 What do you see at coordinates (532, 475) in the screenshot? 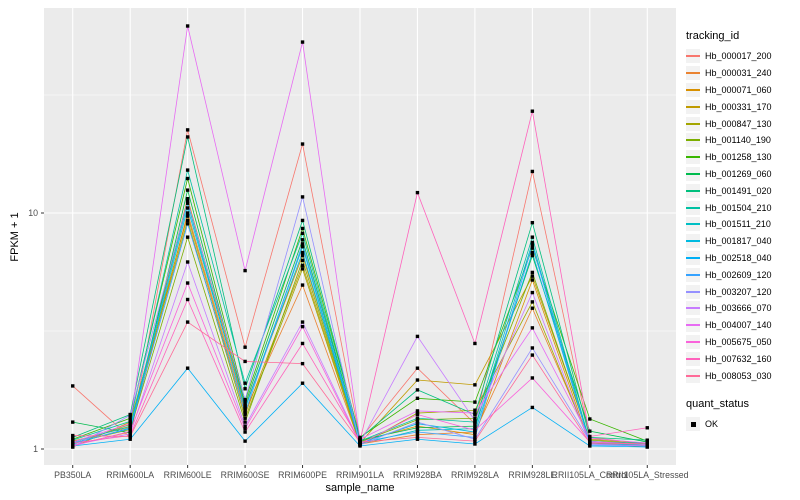
I see `x-tick-label: RRIM928LE` at bounding box center [532, 475].